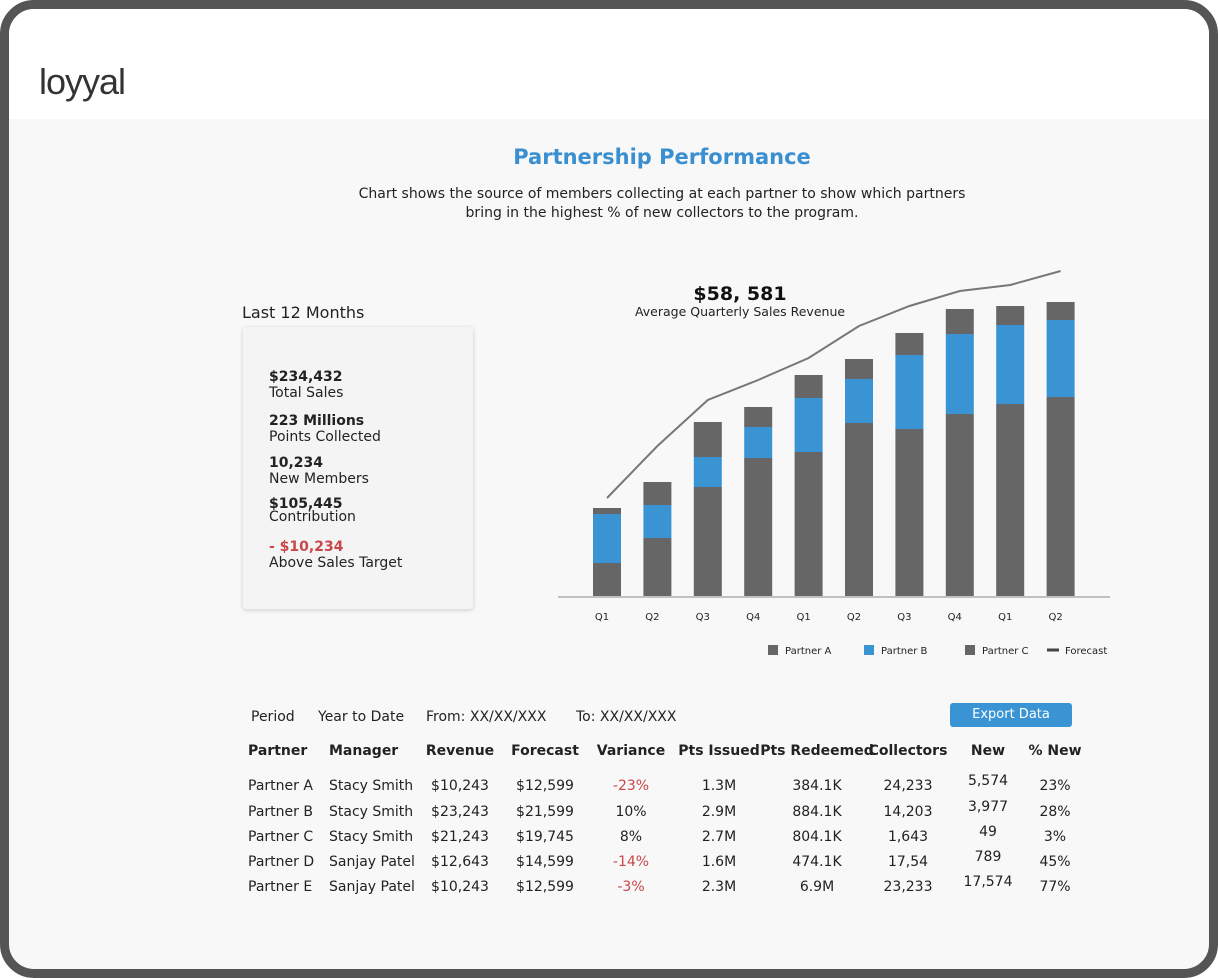  I want to click on filter-from: From: XX/XX/XXX, so click(486, 717).